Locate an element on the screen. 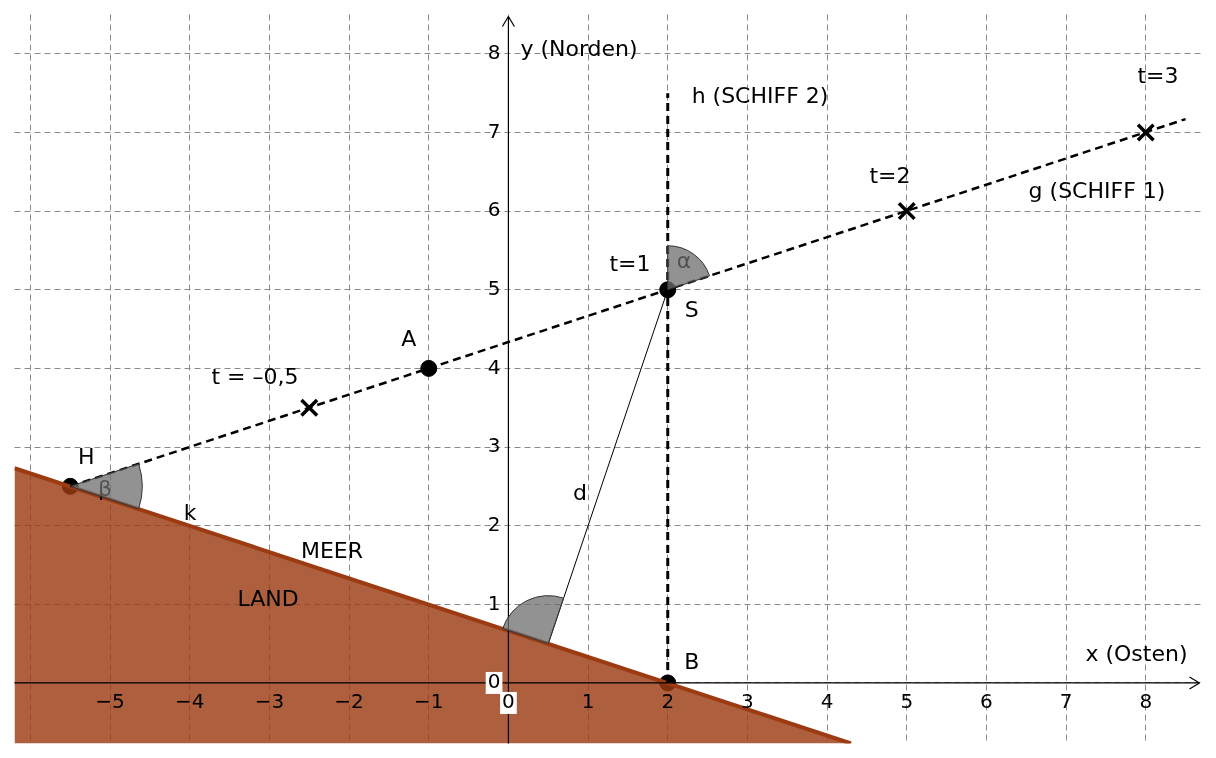 Image resolution: width=1216 pixels, height=758 pixels. series-label: d is located at coordinates (580, 492).